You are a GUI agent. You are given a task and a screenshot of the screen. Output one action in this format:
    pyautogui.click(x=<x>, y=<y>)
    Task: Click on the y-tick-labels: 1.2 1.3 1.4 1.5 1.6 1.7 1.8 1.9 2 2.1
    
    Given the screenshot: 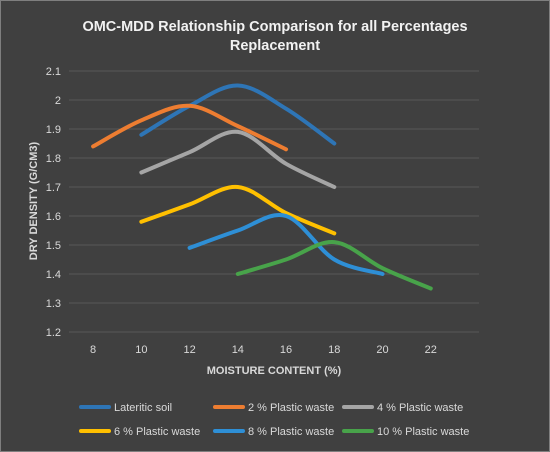 What is the action you would take?
    pyautogui.click(x=53, y=202)
    